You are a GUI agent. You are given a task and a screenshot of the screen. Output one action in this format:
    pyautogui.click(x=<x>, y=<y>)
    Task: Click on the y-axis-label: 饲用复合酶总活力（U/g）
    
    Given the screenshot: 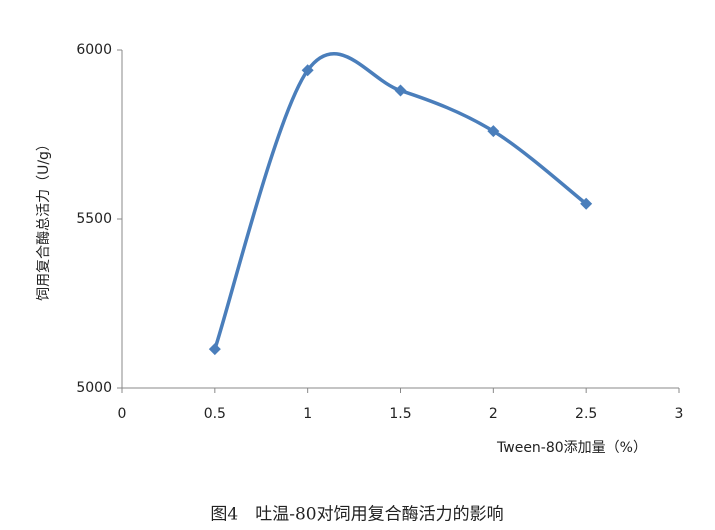 What is the action you would take?
    pyautogui.click(x=43, y=219)
    